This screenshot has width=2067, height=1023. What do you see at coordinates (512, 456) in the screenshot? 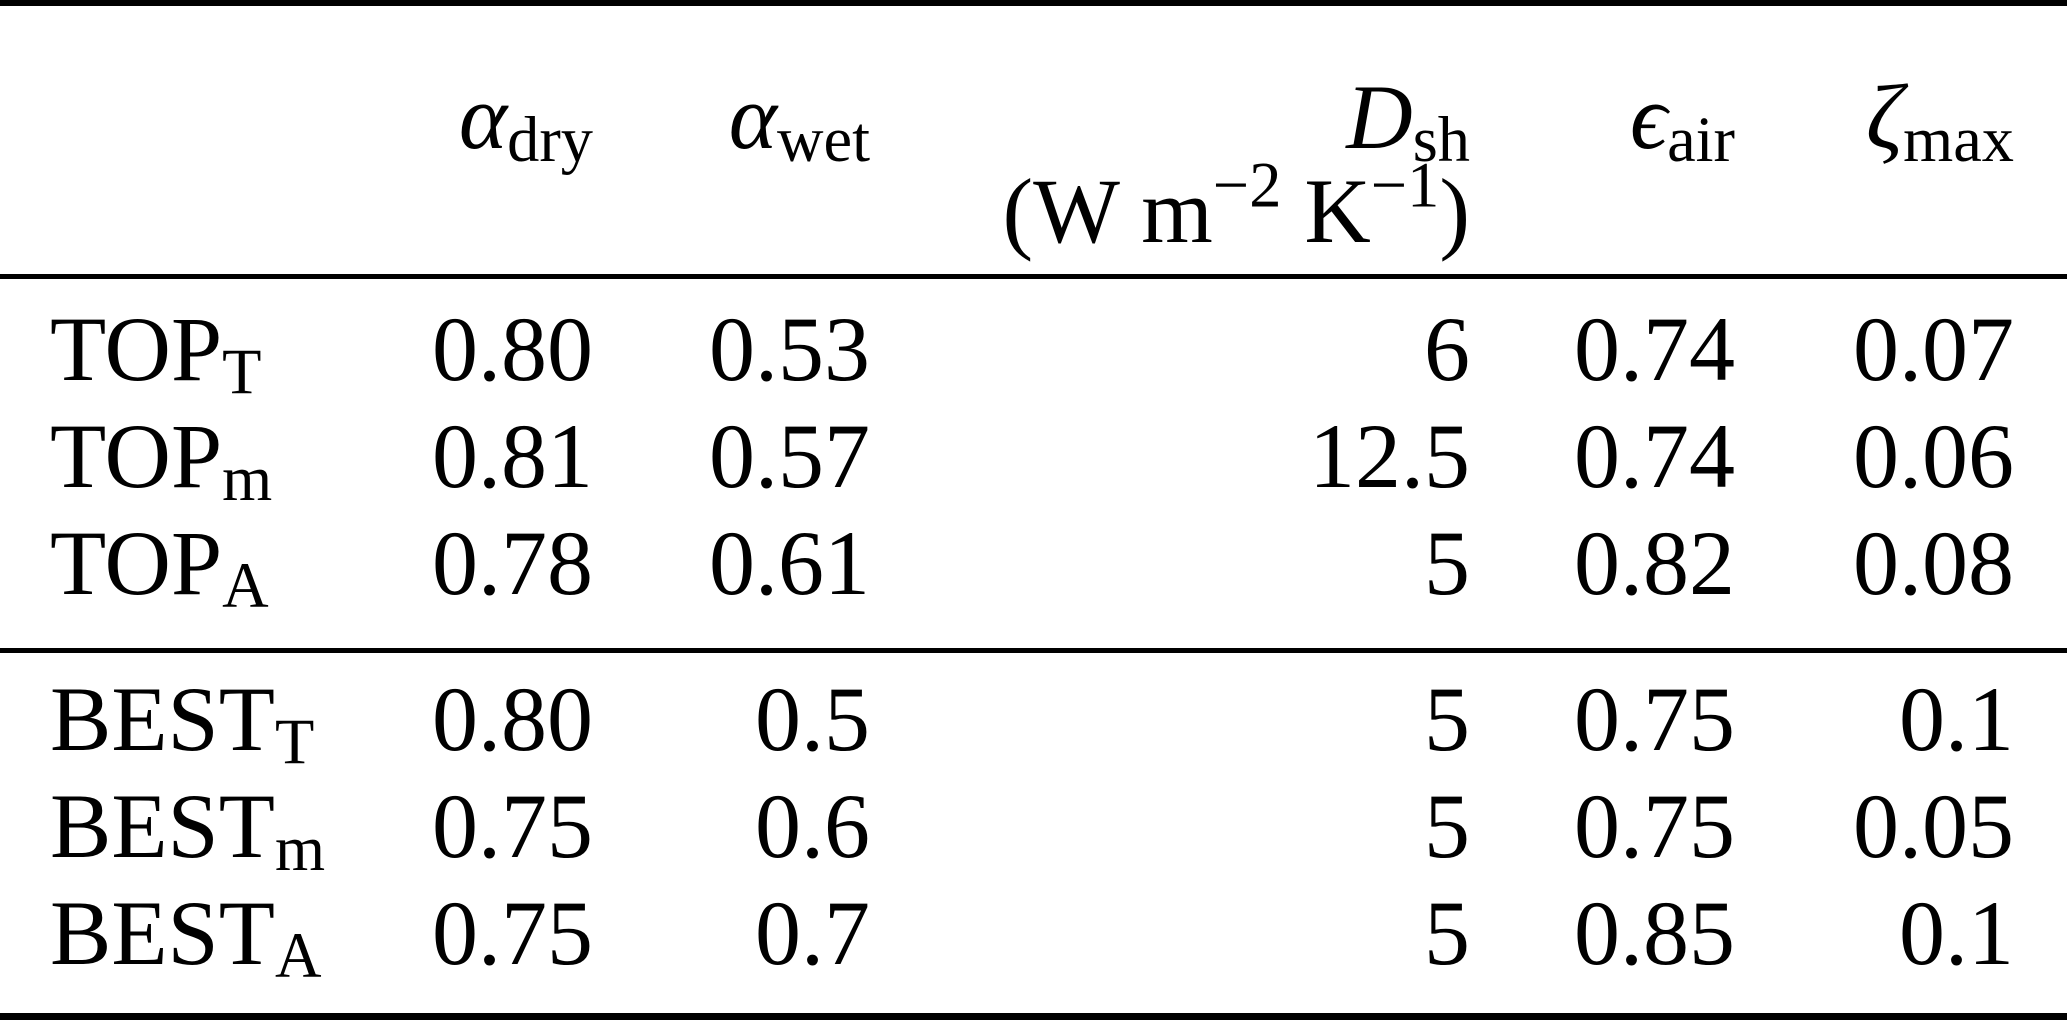
I see `cell-top-m-alpha-dry: 0.81` at bounding box center [512, 456].